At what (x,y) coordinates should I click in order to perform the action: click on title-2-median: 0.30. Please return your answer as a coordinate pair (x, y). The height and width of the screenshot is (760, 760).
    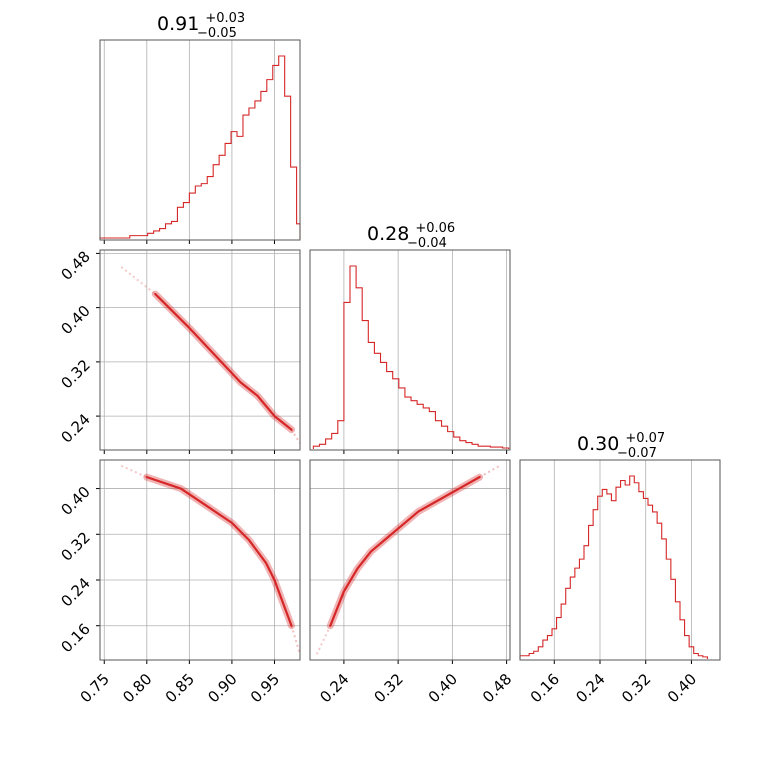
    Looking at the image, I should click on (598, 444).